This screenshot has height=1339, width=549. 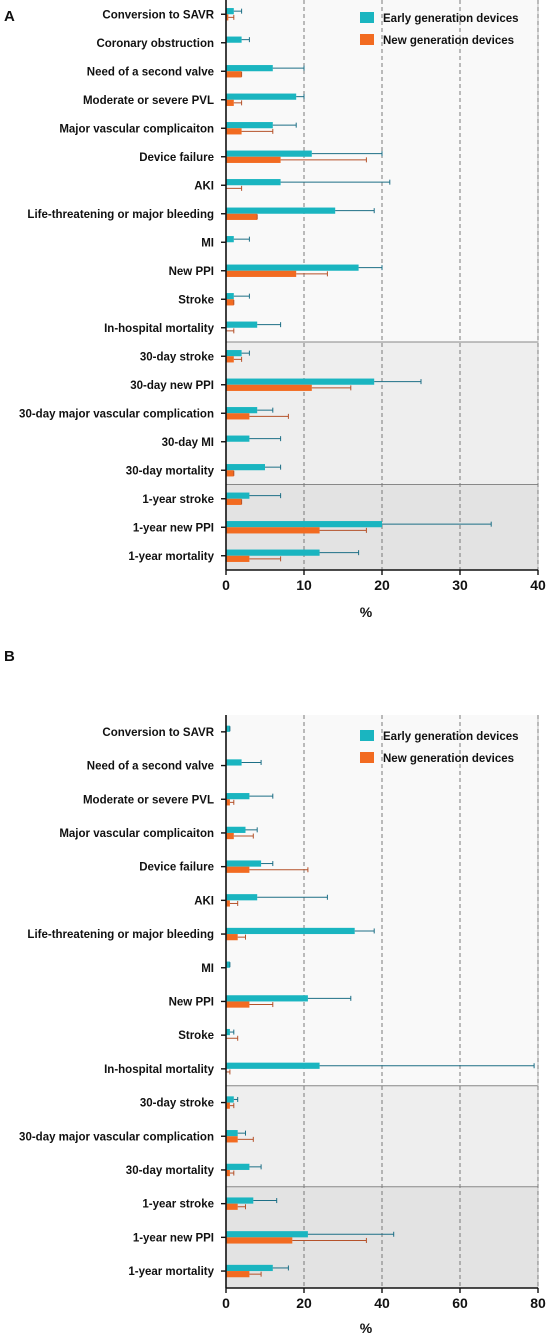 What do you see at coordinates (448, 41) in the screenshot?
I see `legend-label: New generation devices` at bounding box center [448, 41].